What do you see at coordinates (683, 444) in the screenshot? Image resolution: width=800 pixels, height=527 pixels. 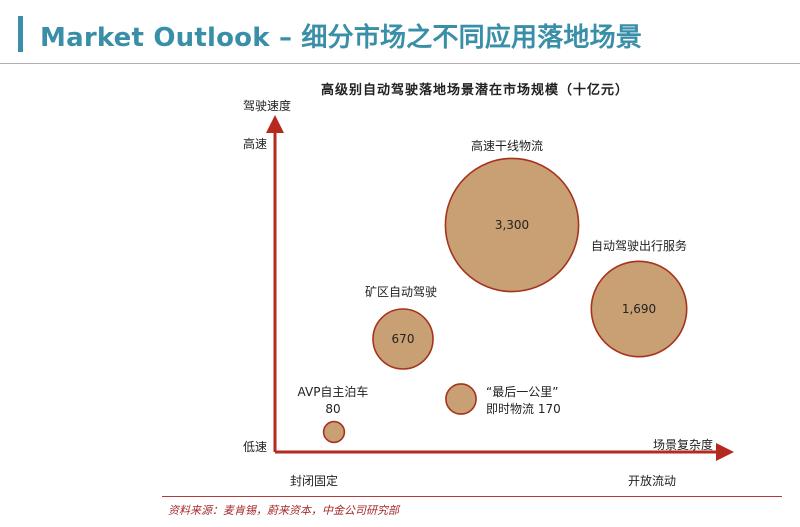 I see `x-axis-title: 场景复杂度` at bounding box center [683, 444].